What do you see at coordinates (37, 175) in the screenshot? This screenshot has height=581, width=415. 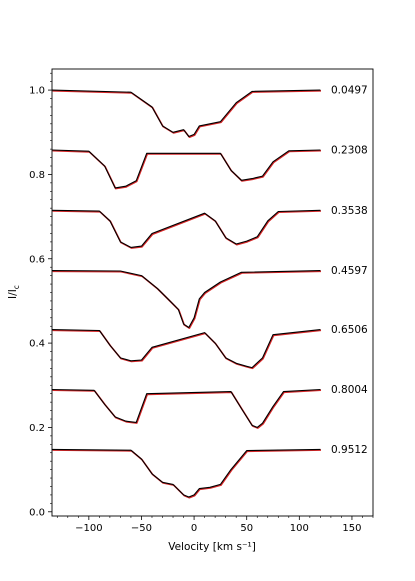 I see `y-tick-label: 0.8` at bounding box center [37, 175].